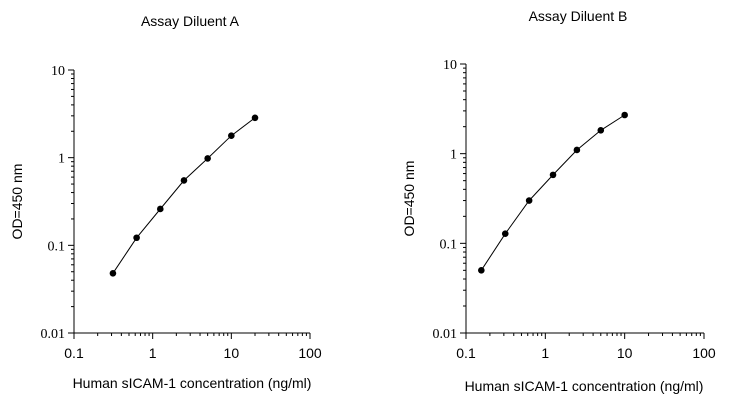  I want to click on chart-title: Assay Diluent A, so click(190, 21).